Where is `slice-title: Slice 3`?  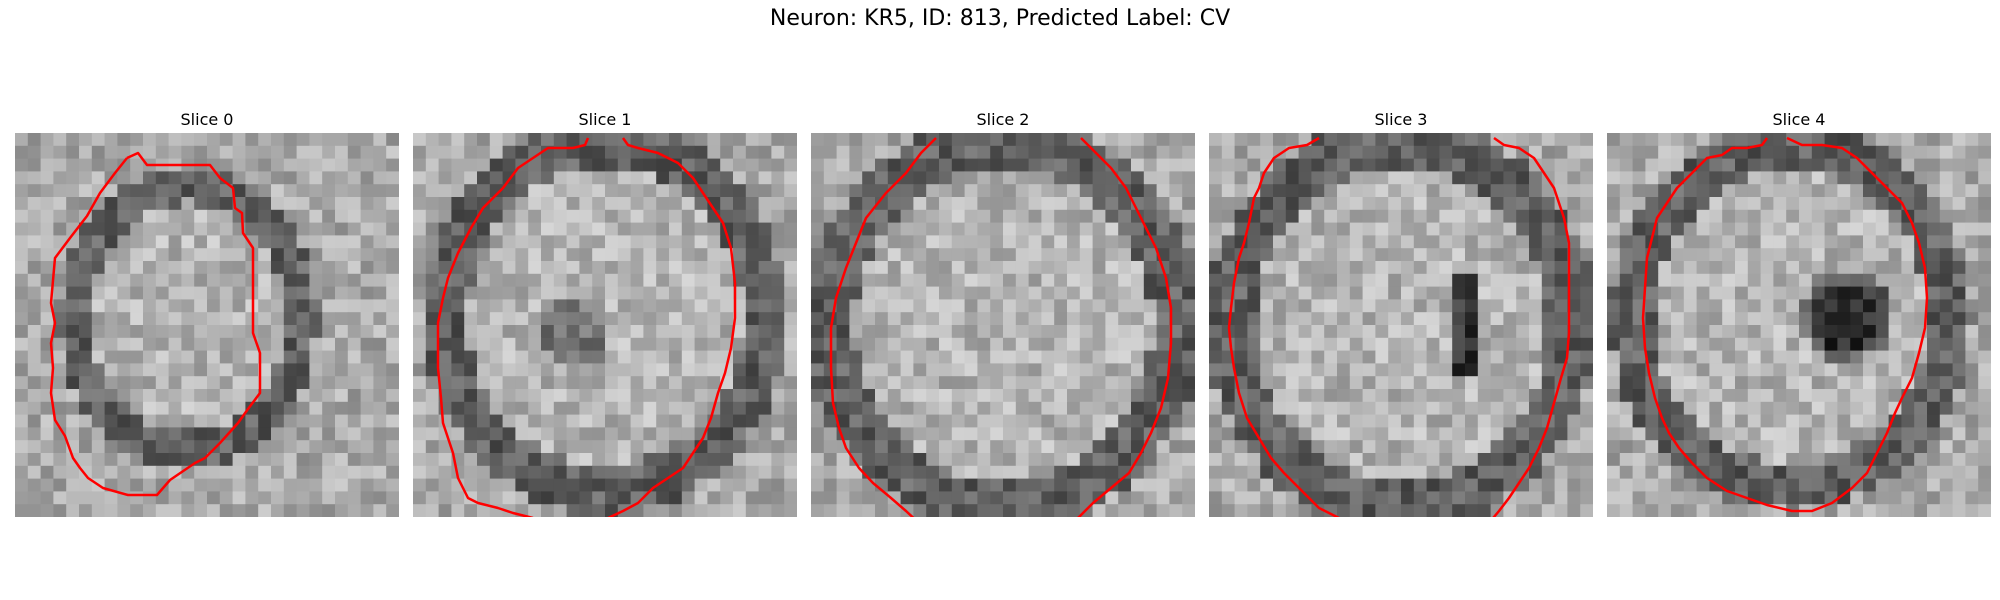 slice-title: Slice 3 is located at coordinates (1401, 119).